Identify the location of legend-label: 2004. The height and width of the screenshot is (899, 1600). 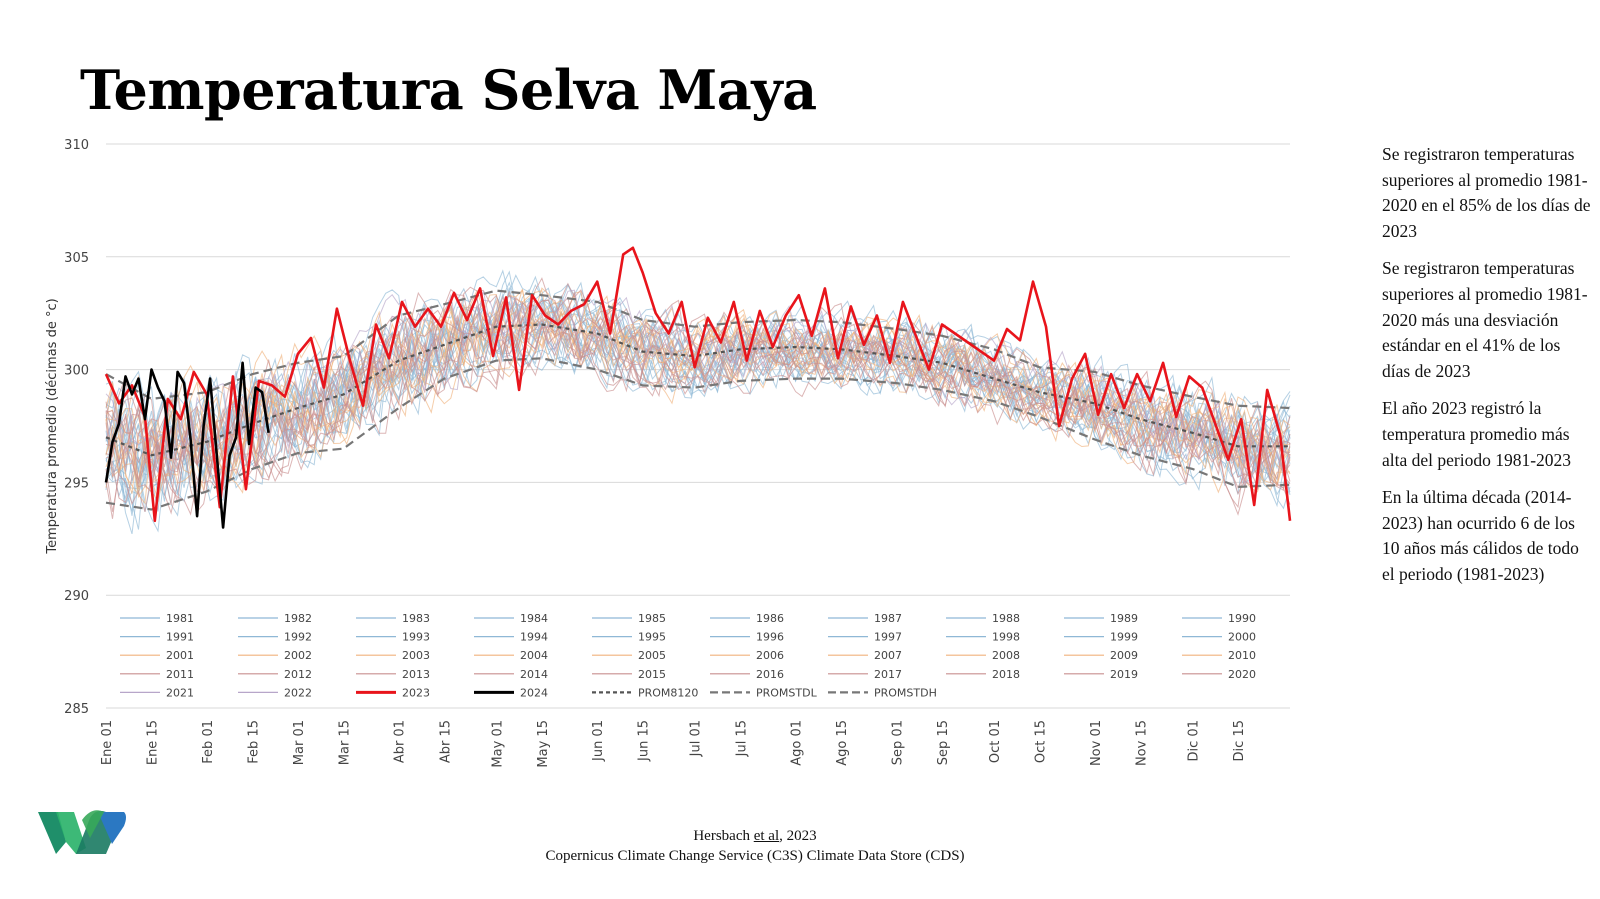
(534, 655).